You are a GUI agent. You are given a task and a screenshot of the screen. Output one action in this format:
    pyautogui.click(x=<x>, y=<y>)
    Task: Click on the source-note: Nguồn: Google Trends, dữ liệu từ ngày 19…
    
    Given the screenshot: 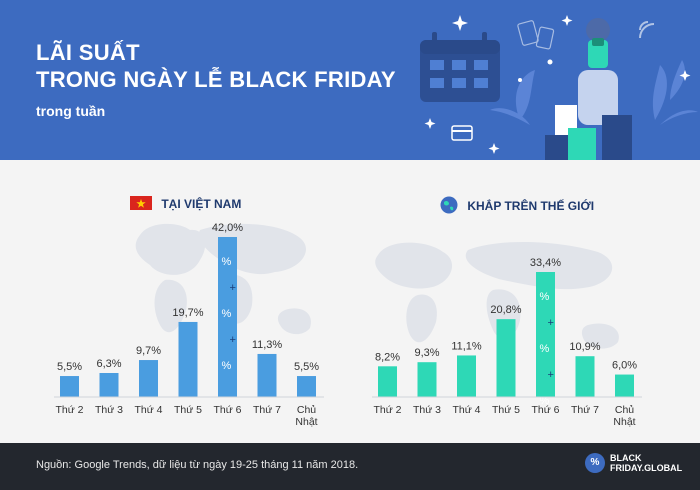 What is the action you would take?
    pyautogui.click(x=197, y=465)
    